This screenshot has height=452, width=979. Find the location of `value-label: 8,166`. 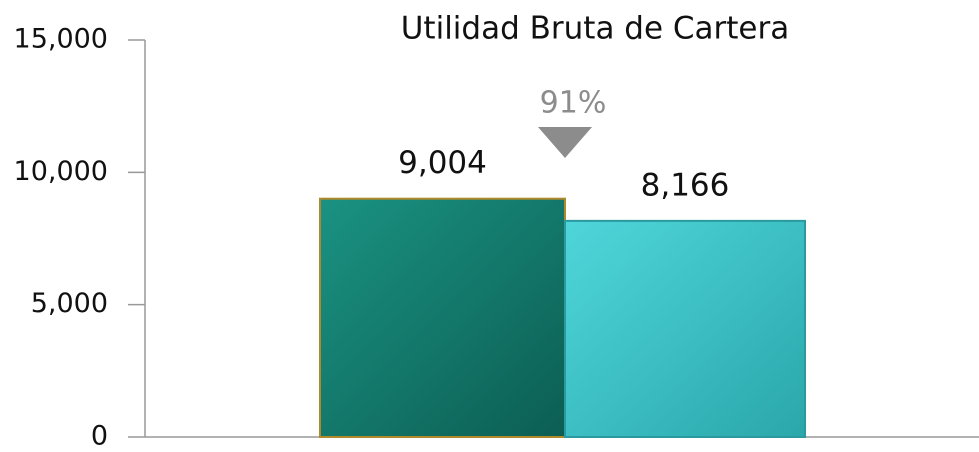

value-label: 8,166 is located at coordinates (685, 185).